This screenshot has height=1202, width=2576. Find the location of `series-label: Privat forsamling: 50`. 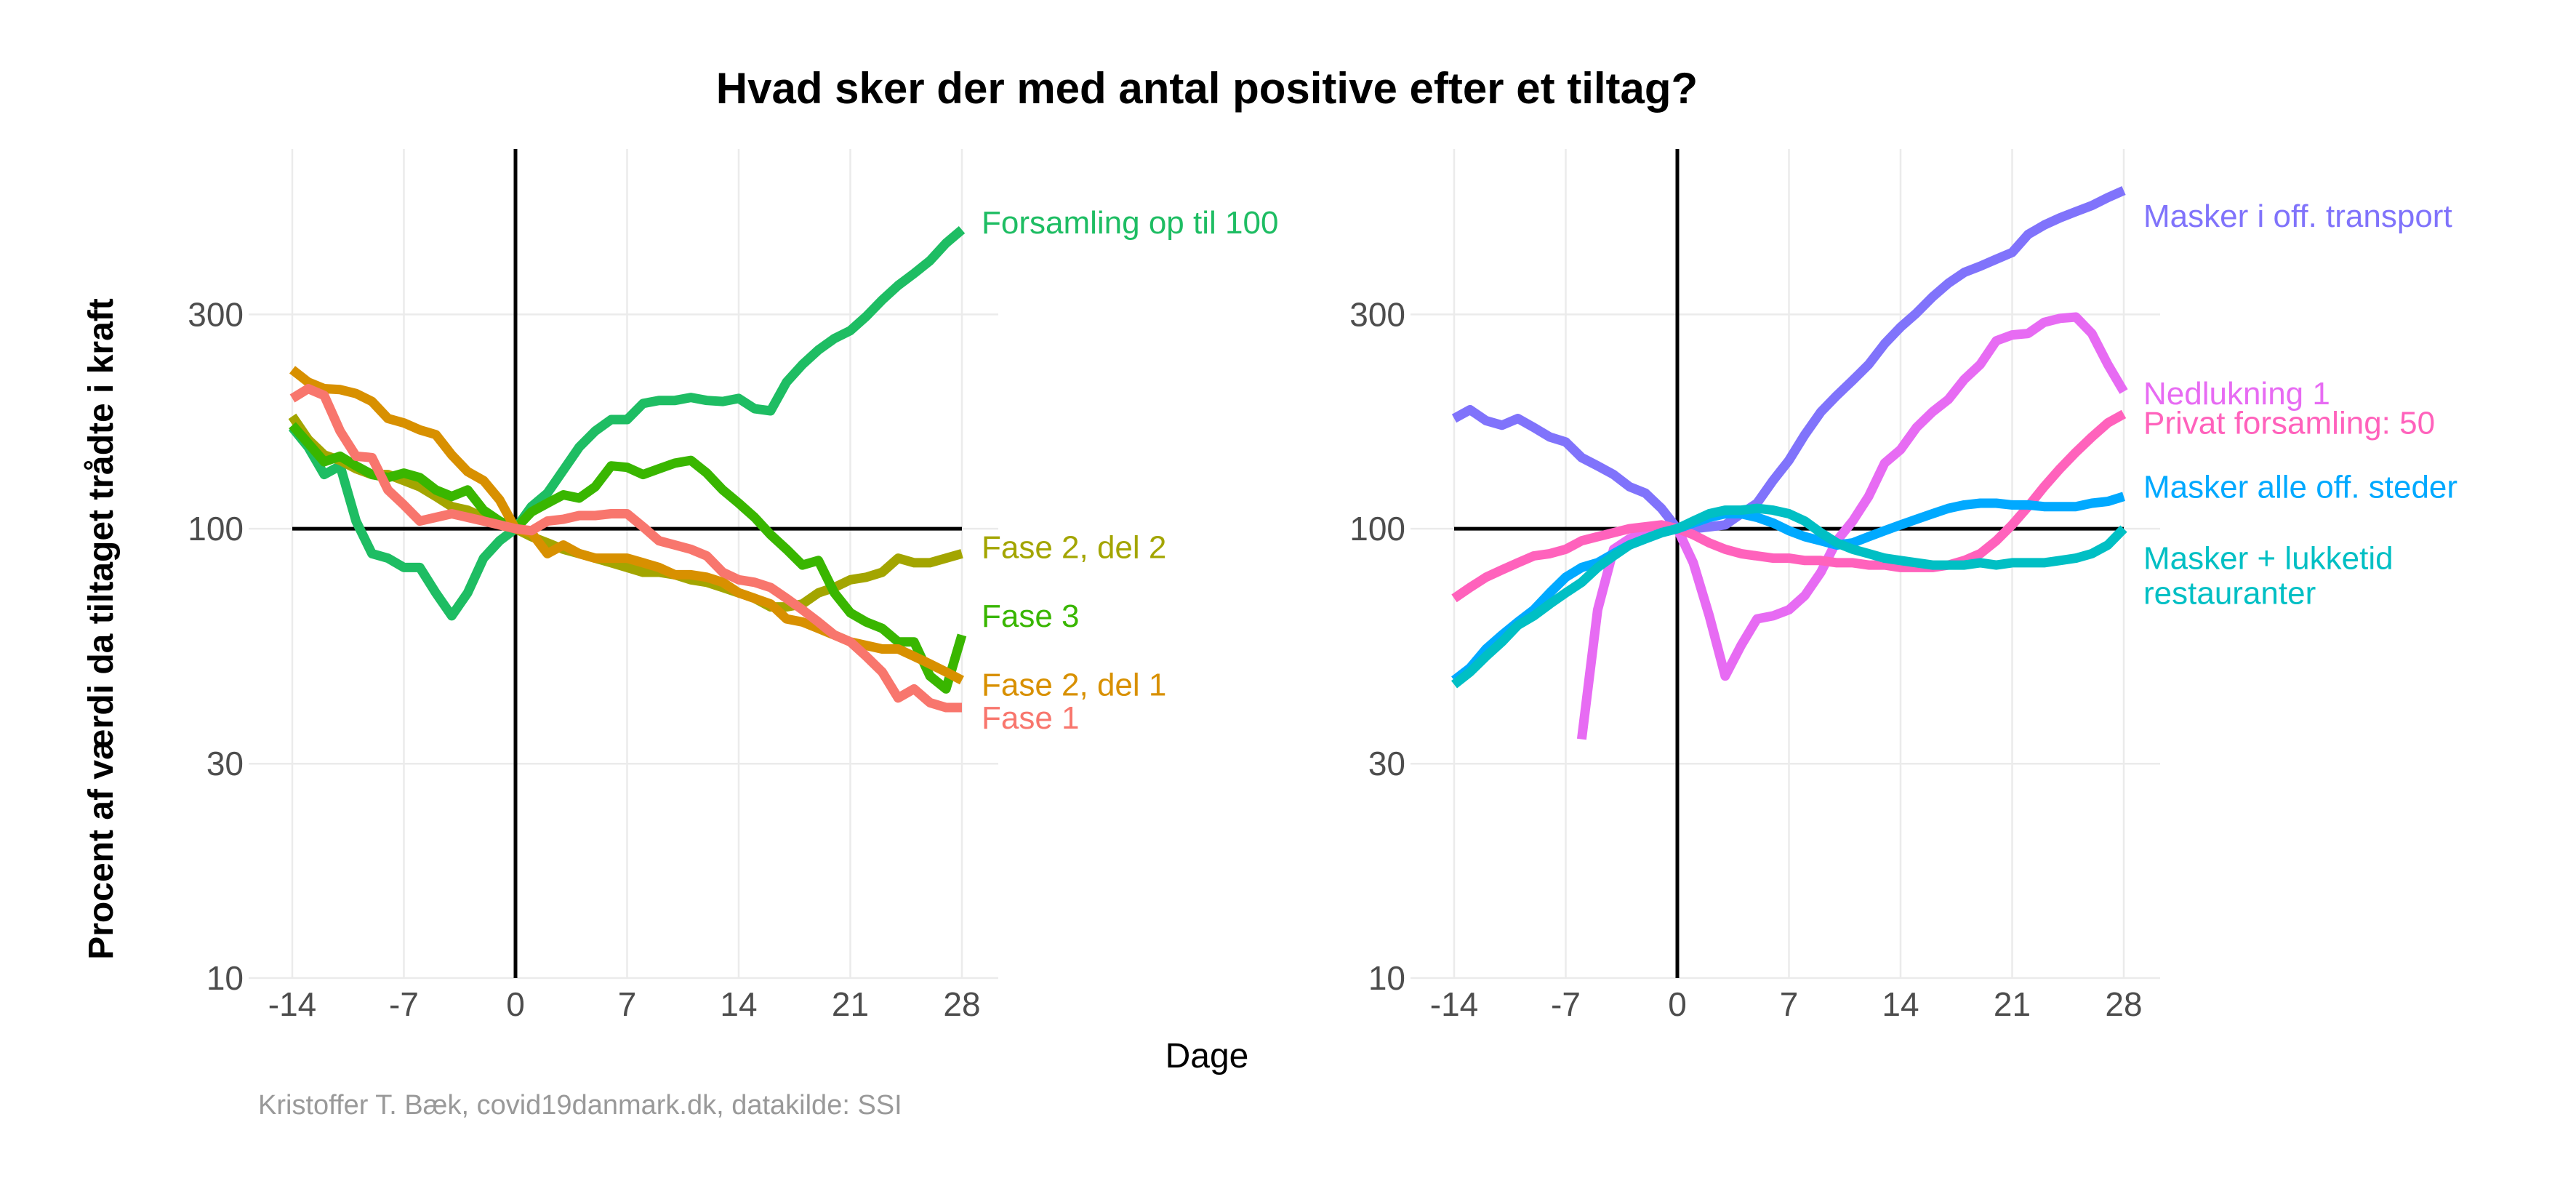

series-label: Privat forsamling: 50 is located at coordinates (2289, 424).